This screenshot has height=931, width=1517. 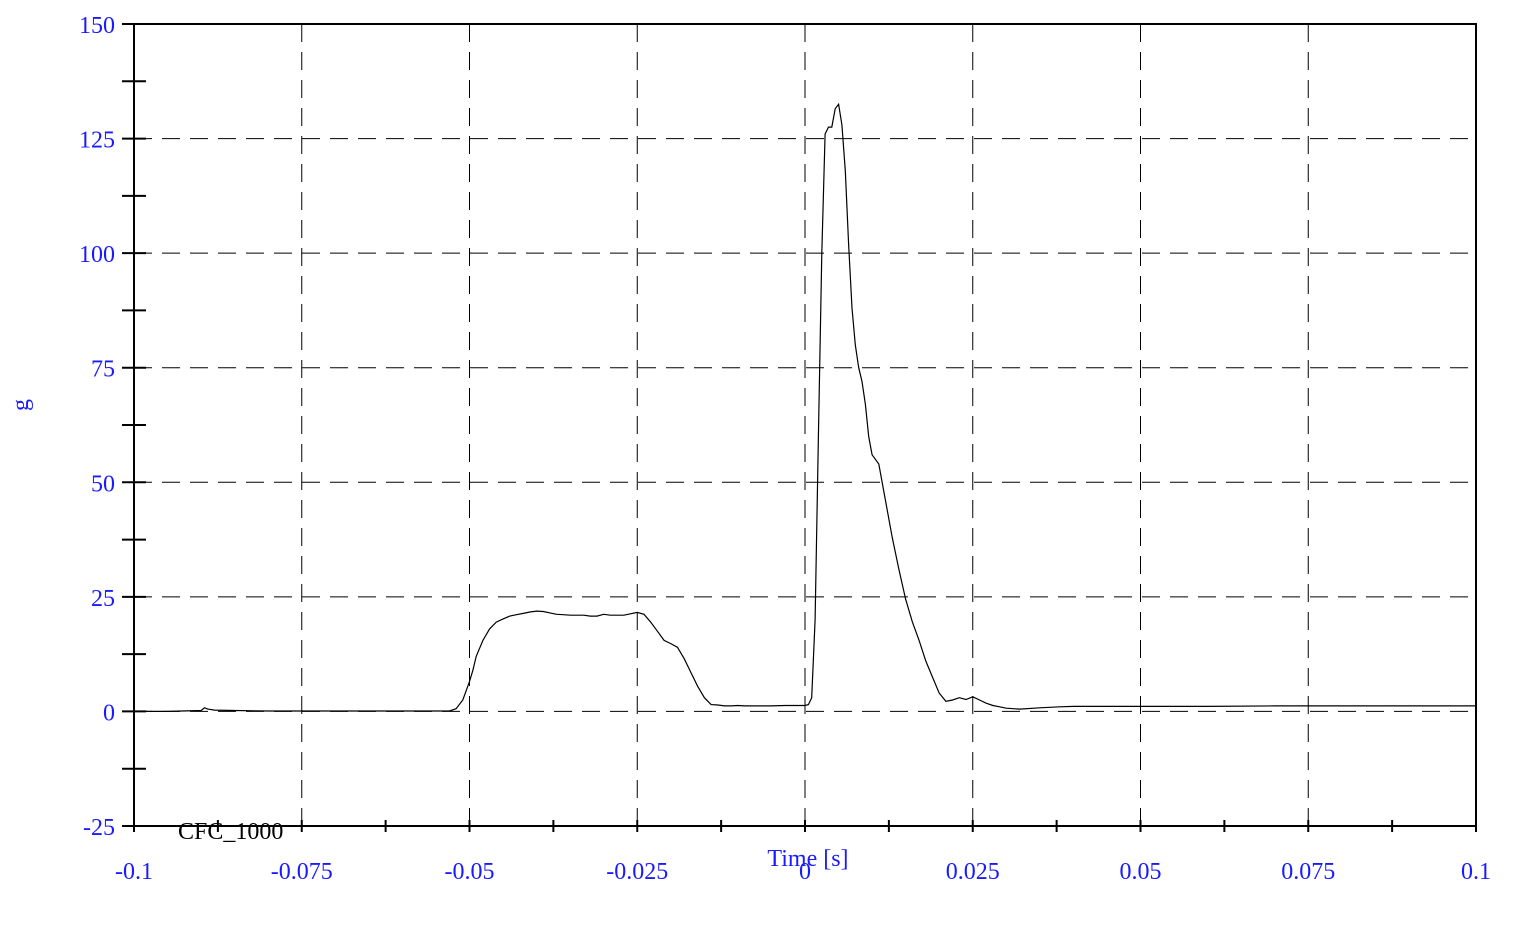 What do you see at coordinates (973, 872) in the screenshot?
I see `x-tick-label: 0.025` at bounding box center [973, 872].